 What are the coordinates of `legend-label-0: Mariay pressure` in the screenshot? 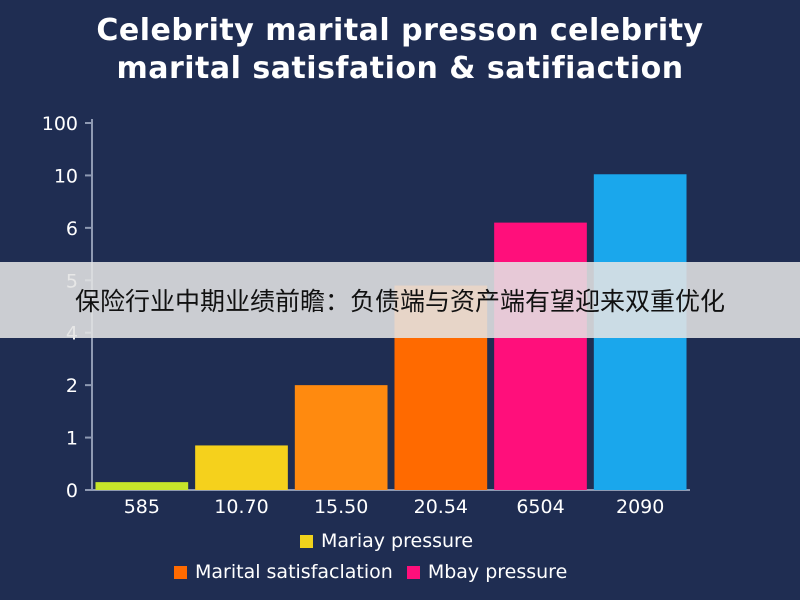 It's located at (397, 541).